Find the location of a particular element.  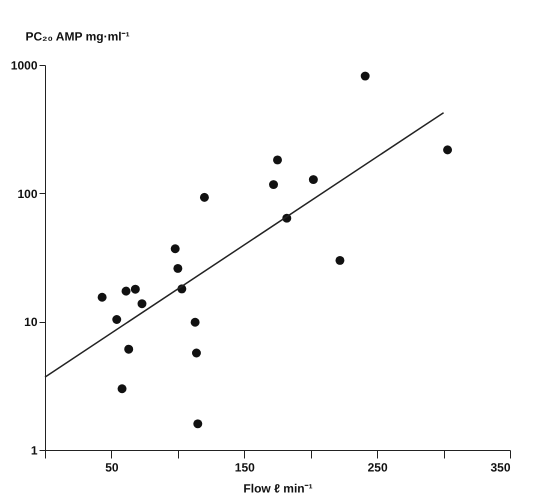

y-tick-label: 100 is located at coordinates (27, 193).